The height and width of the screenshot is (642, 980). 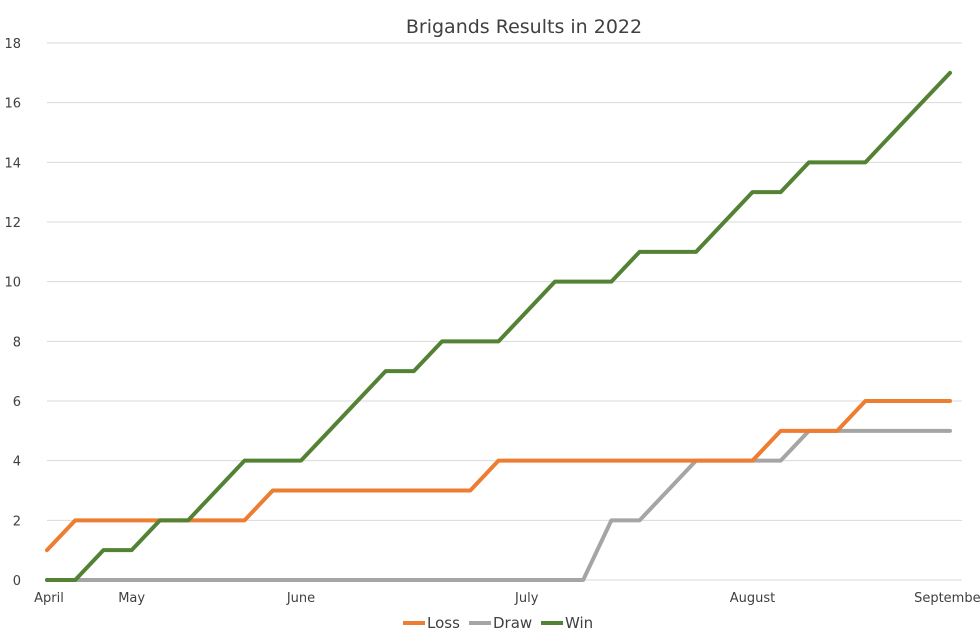 I want to click on y-tick-label-4: 4, so click(x=17, y=462).